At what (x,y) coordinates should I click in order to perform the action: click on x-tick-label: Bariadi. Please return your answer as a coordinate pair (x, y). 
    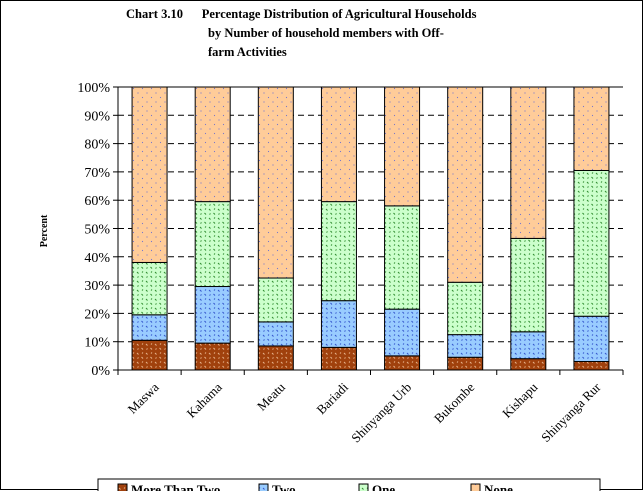
    Looking at the image, I should click on (332, 398).